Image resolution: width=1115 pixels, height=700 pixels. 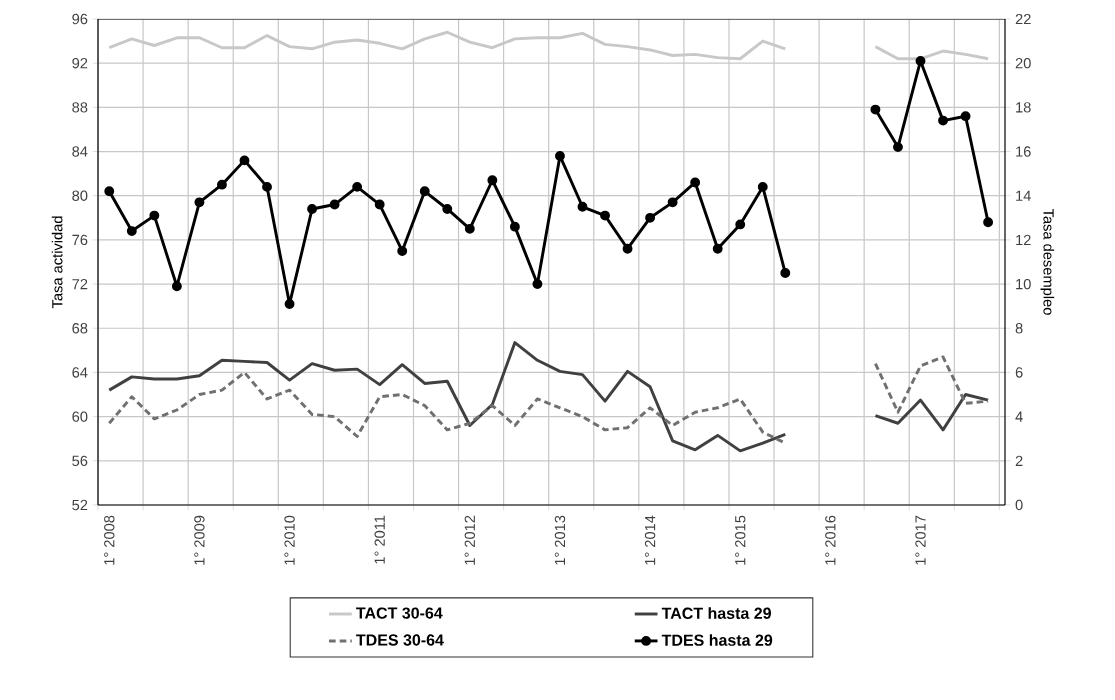 What do you see at coordinates (1019, 460) in the screenshot?
I see `y2-tick-label: 2` at bounding box center [1019, 460].